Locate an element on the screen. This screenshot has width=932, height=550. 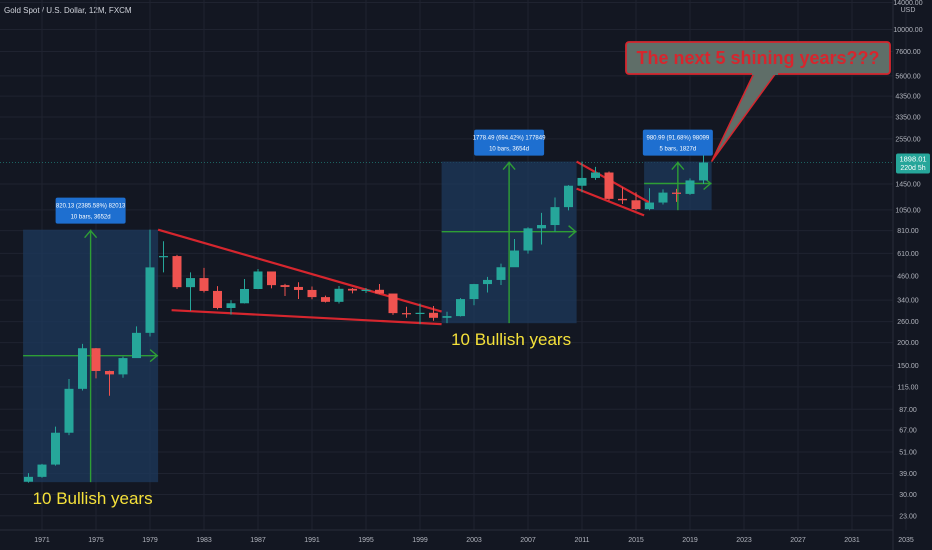
y-tick-label: 610.00 is located at coordinates (908, 254).